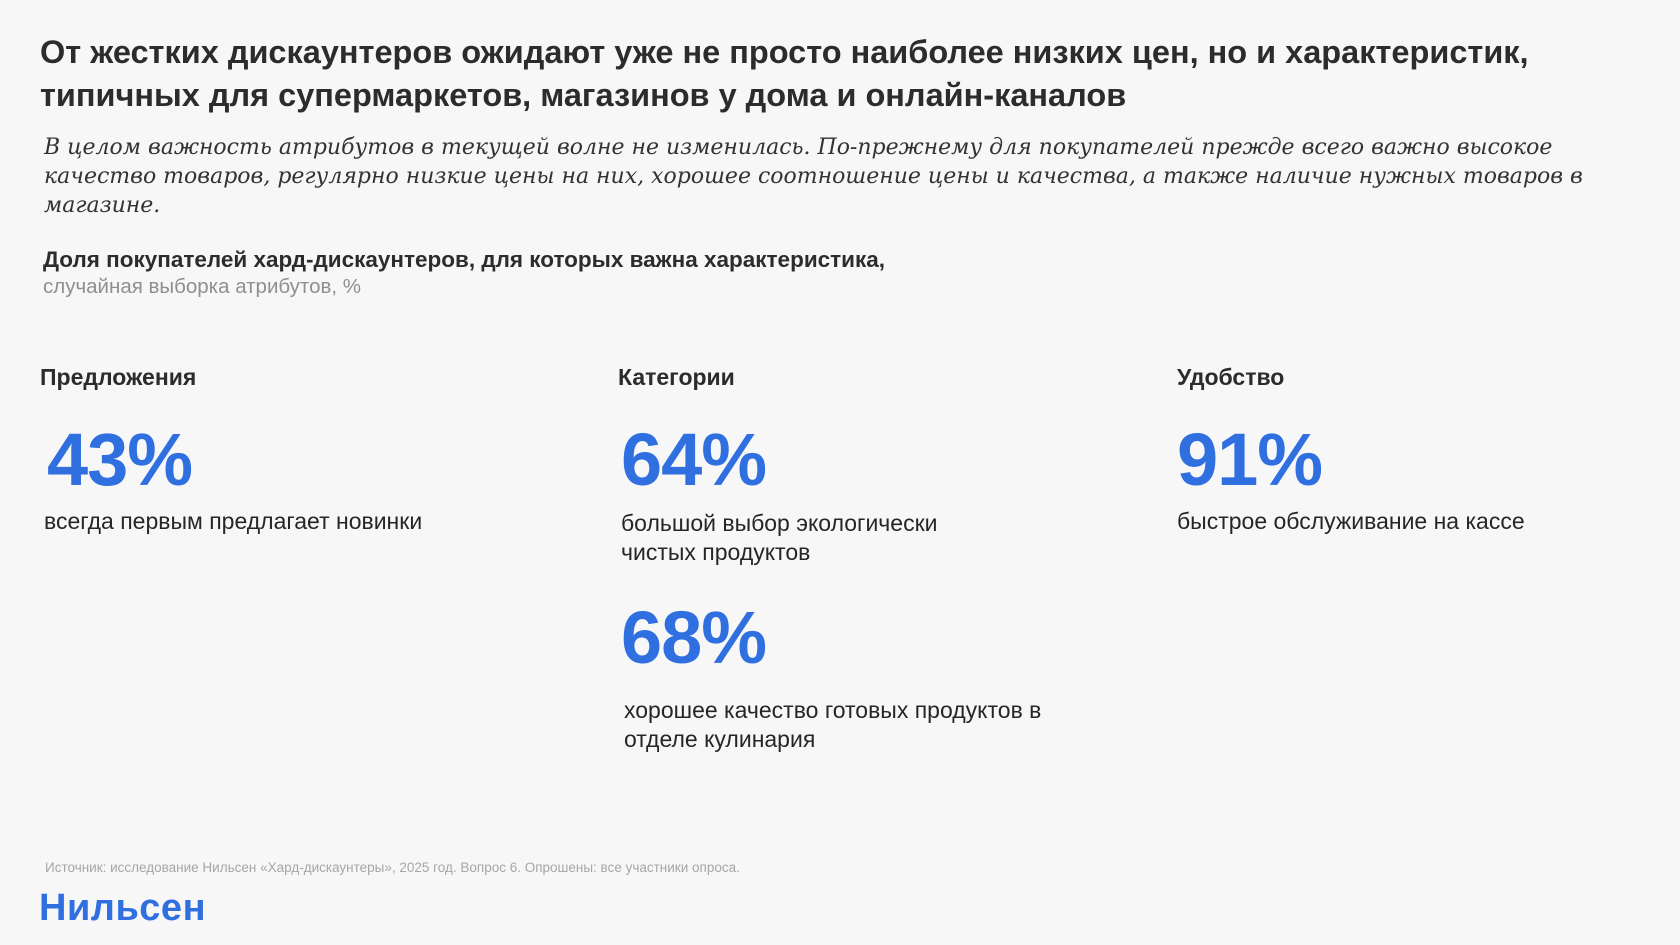 The image size is (1680, 945). What do you see at coordinates (120, 459) in the screenshot?
I see `stat-value: 43%` at bounding box center [120, 459].